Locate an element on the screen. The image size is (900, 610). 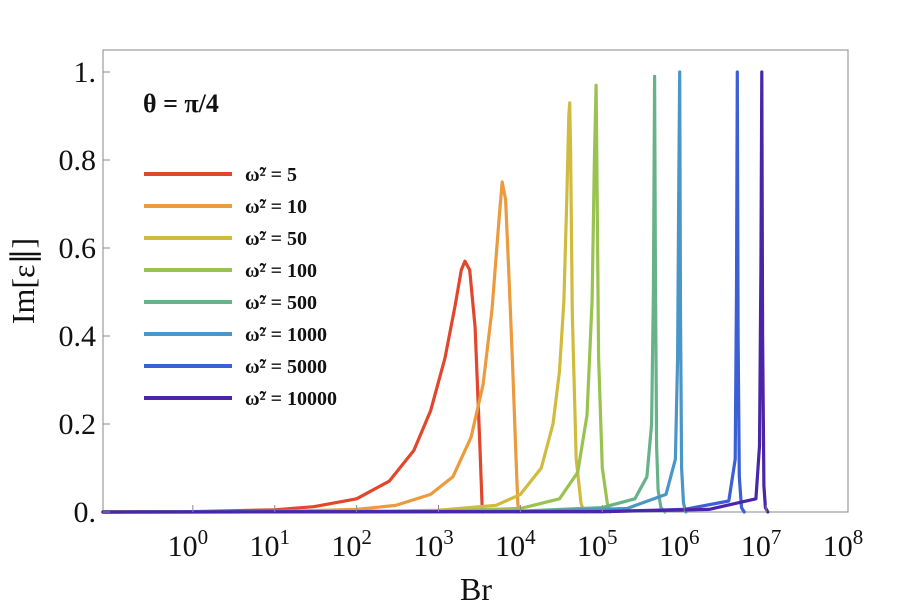
x-tick-label-7: 10⁷ is located at coordinates (761, 544).